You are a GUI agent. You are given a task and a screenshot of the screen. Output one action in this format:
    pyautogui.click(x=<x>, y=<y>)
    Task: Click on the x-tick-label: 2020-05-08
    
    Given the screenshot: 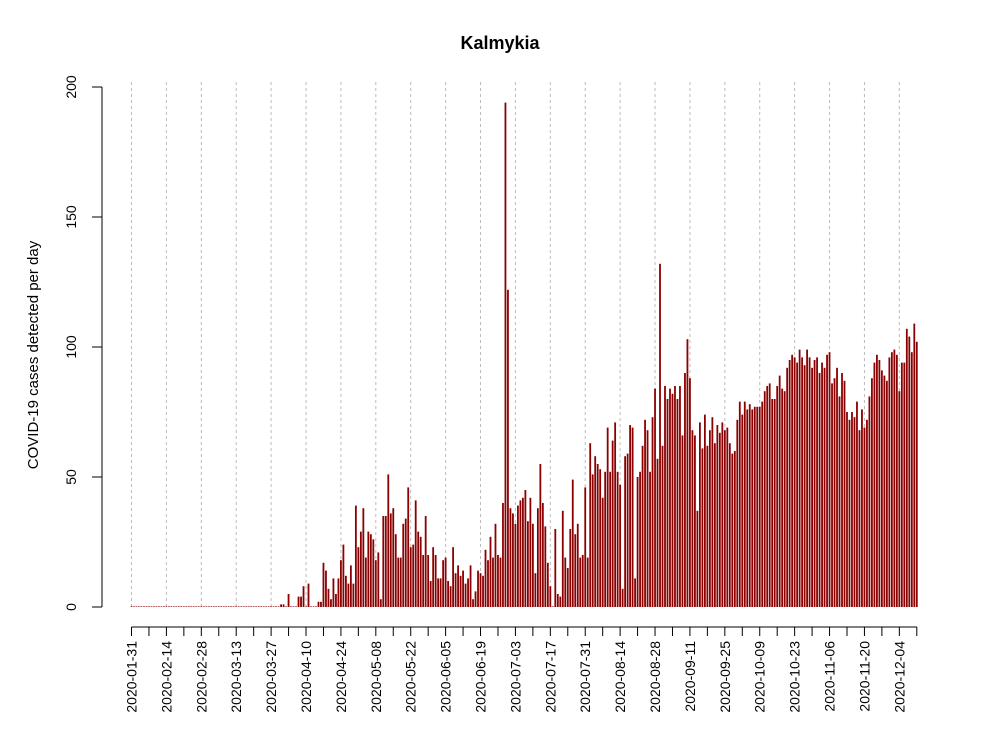 What is the action you would take?
    pyautogui.click(x=376, y=677)
    